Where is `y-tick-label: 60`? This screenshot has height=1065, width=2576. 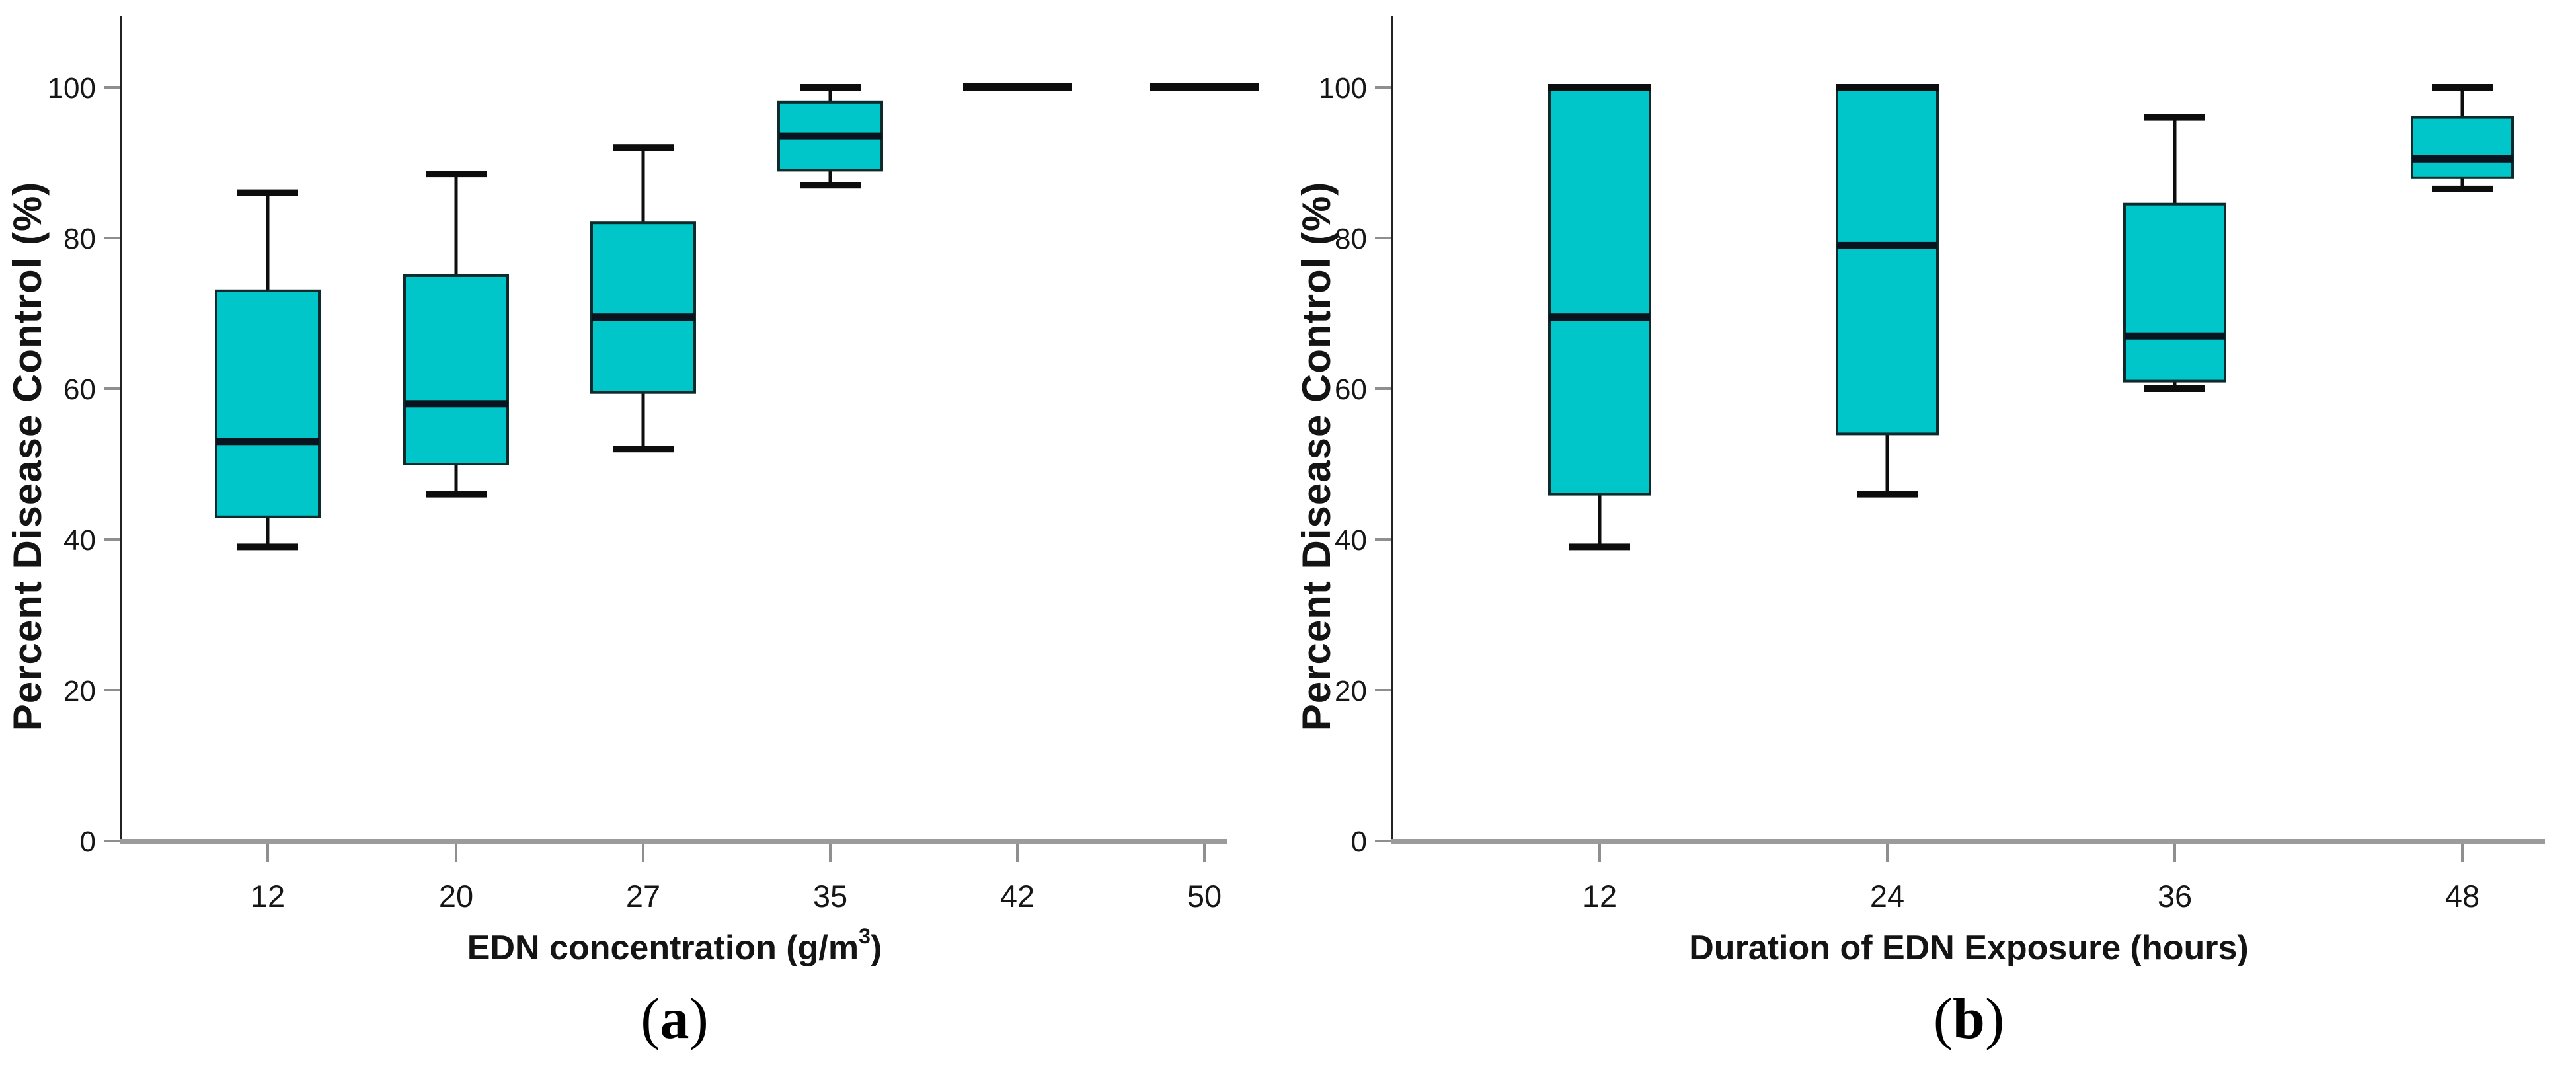 y-tick-label: 60 is located at coordinates (1351, 390).